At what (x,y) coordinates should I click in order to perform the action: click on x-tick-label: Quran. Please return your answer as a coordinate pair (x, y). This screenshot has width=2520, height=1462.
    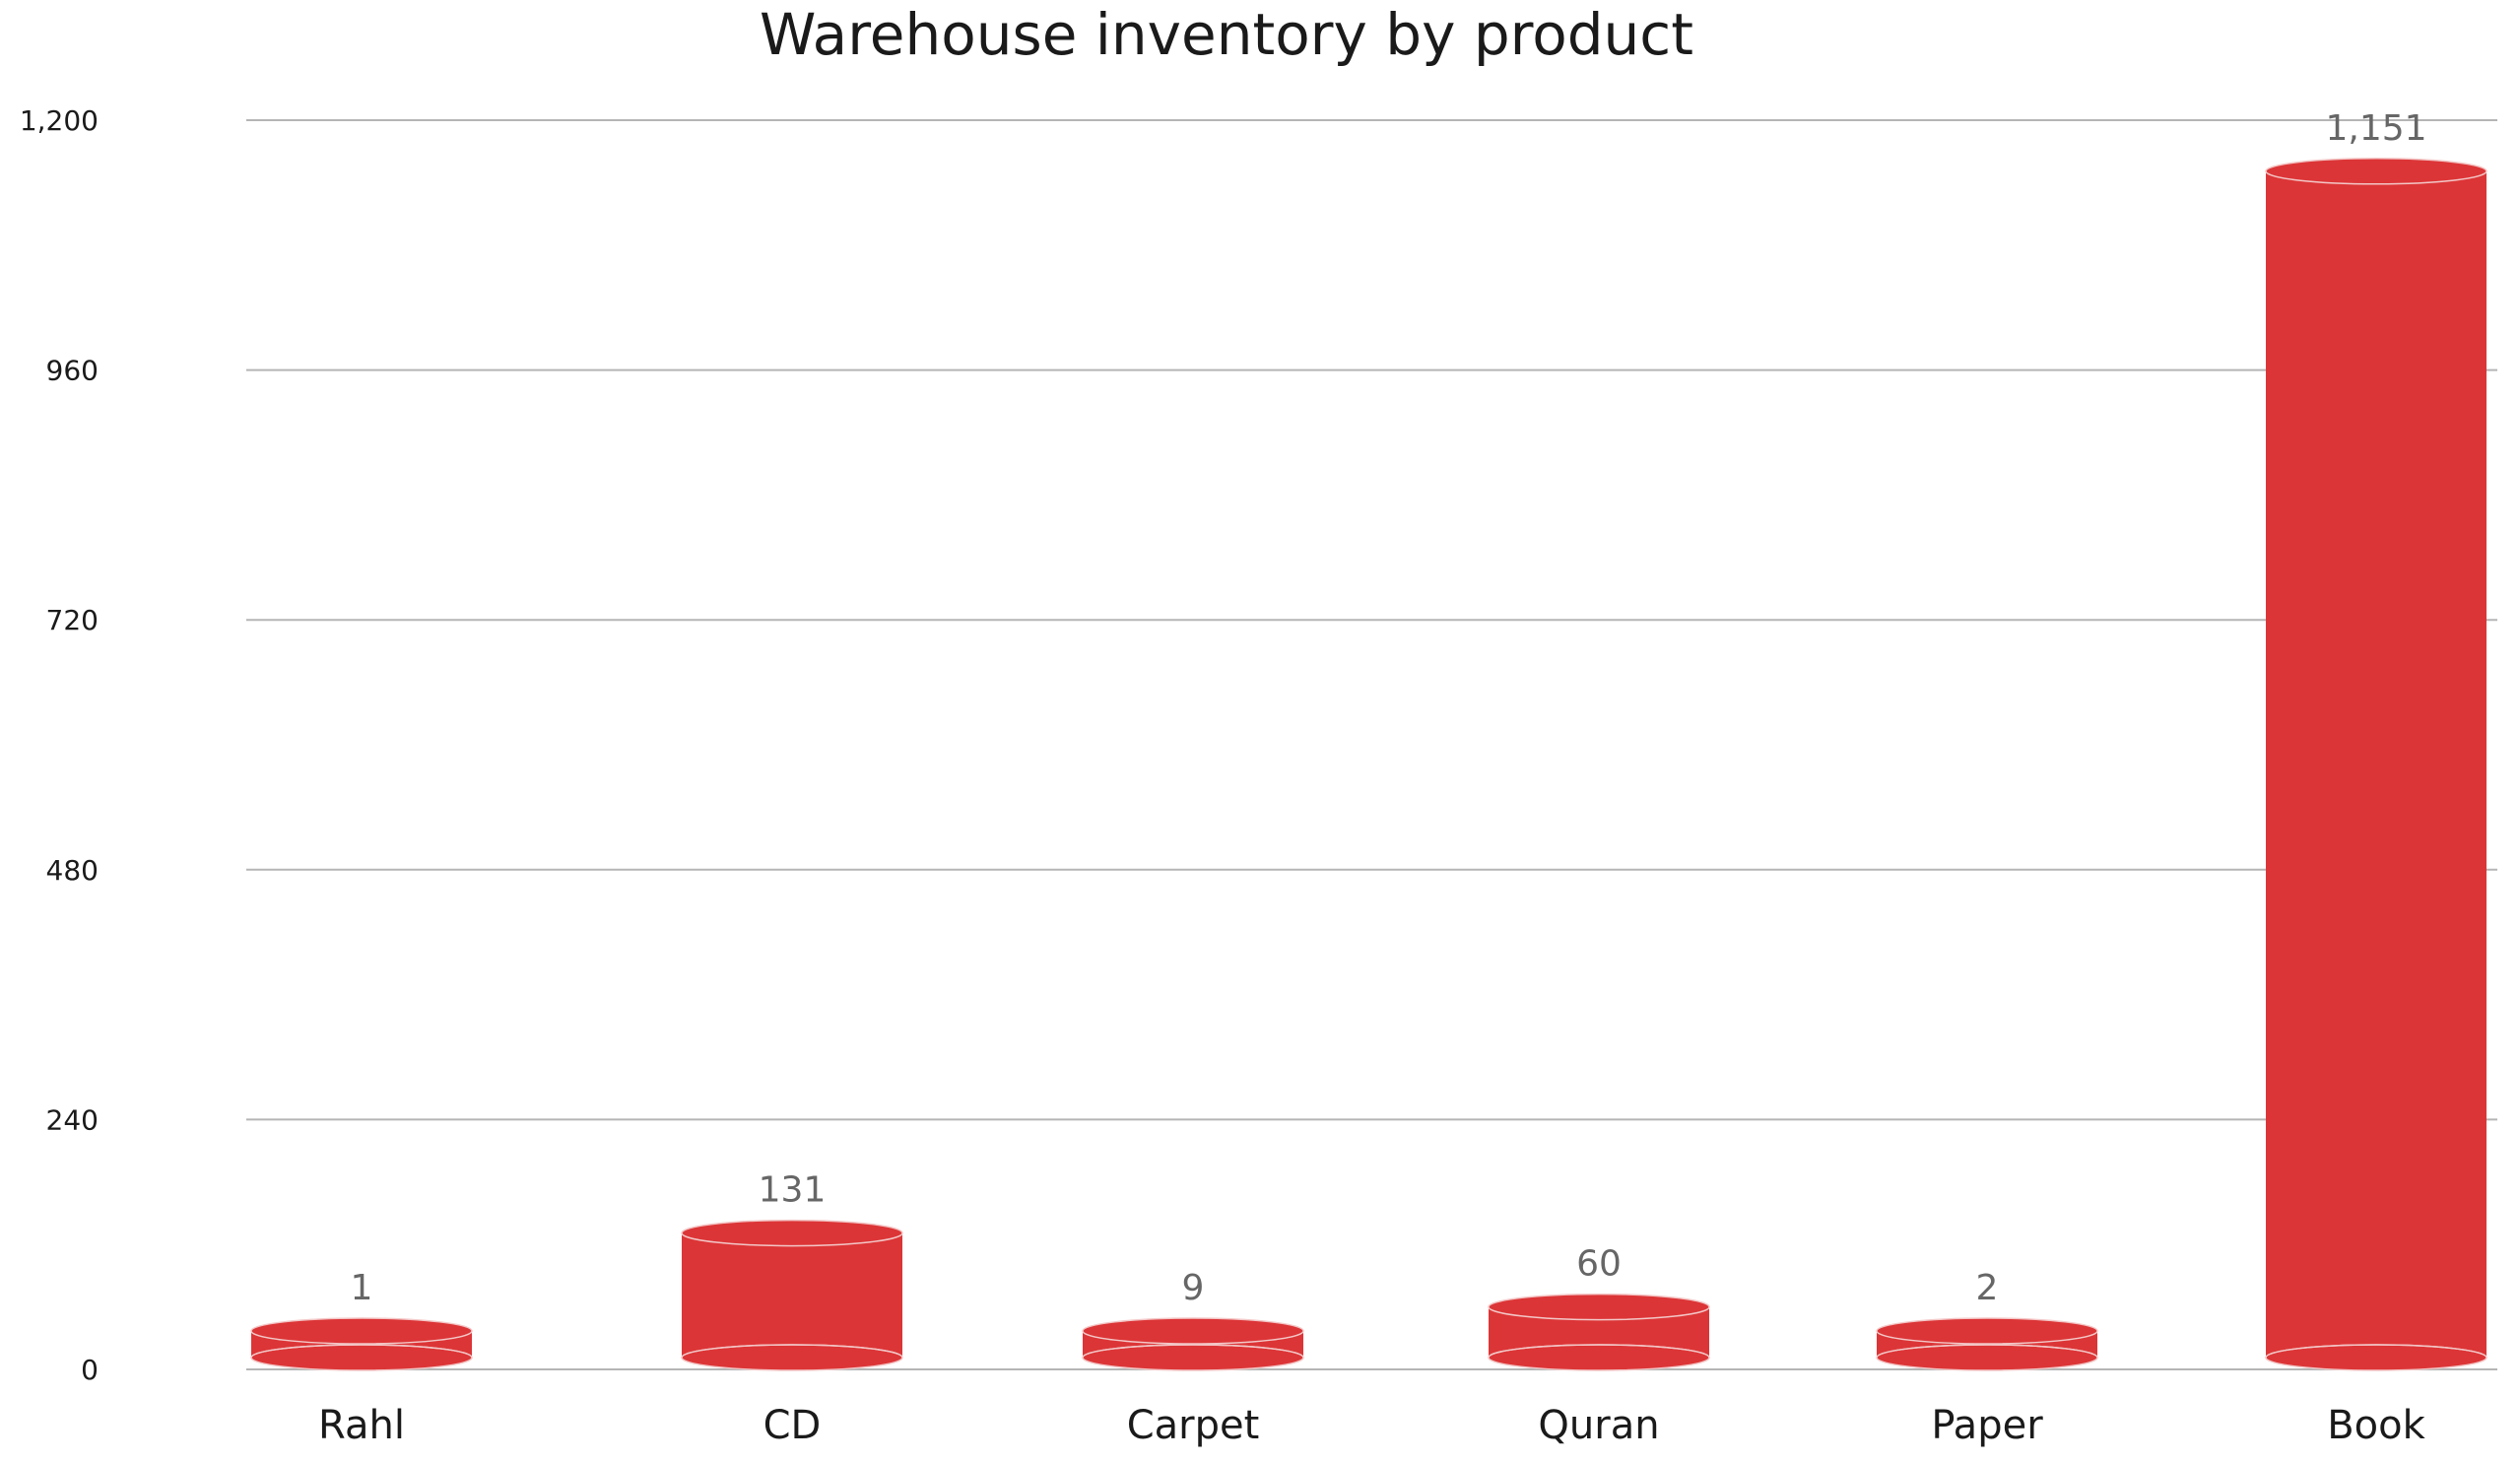
    Looking at the image, I should click on (1598, 1425).